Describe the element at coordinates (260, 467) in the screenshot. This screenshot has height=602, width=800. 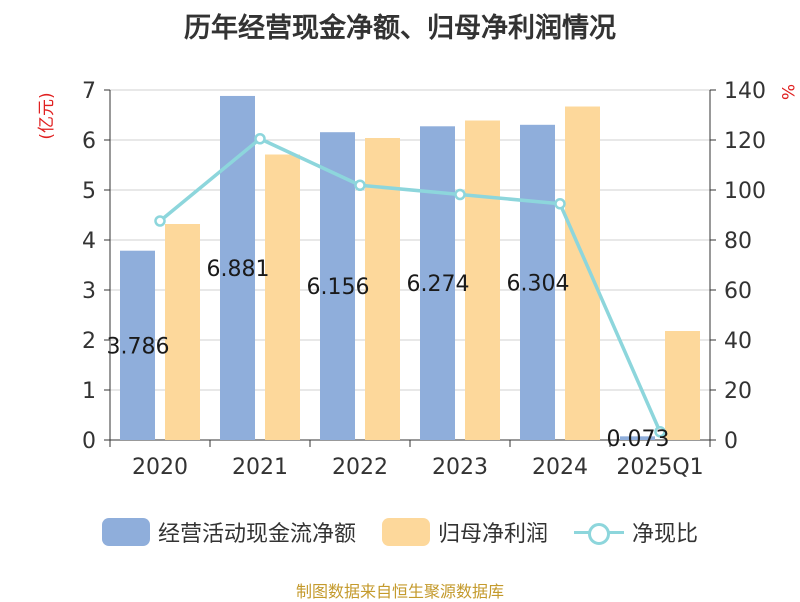
I see `x-axis-tick-label: 2021` at that location.